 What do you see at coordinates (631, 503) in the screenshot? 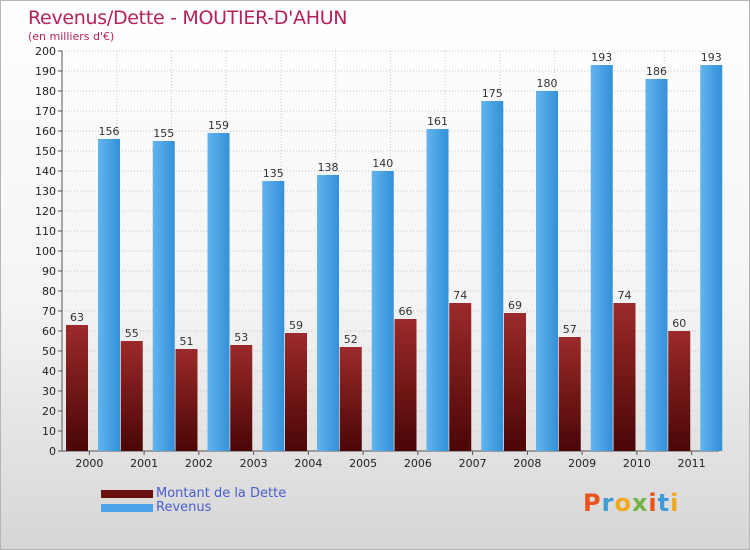
I see `proxiti-logo: Proxiti` at bounding box center [631, 503].